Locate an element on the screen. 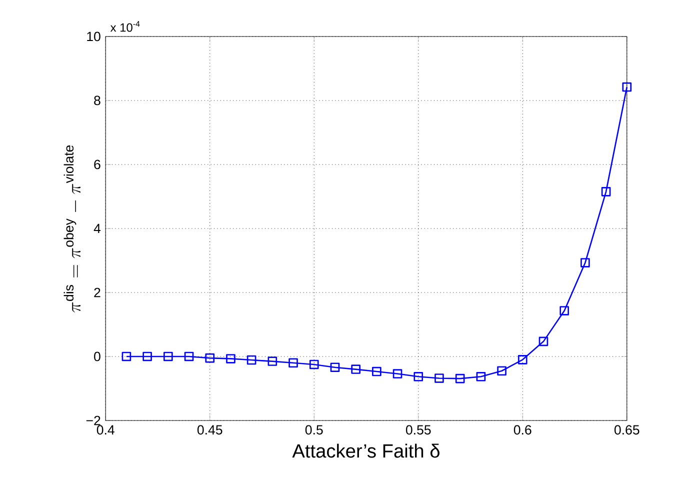 The image size is (696, 478). x-tick-label: 0.45 is located at coordinates (209, 430).